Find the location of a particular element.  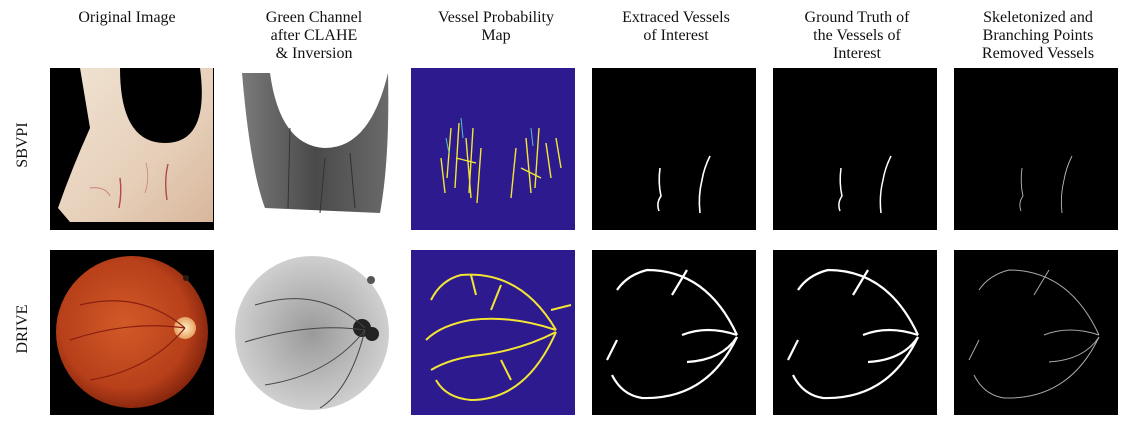

drive-ground-truth is located at coordinates (855, 332).